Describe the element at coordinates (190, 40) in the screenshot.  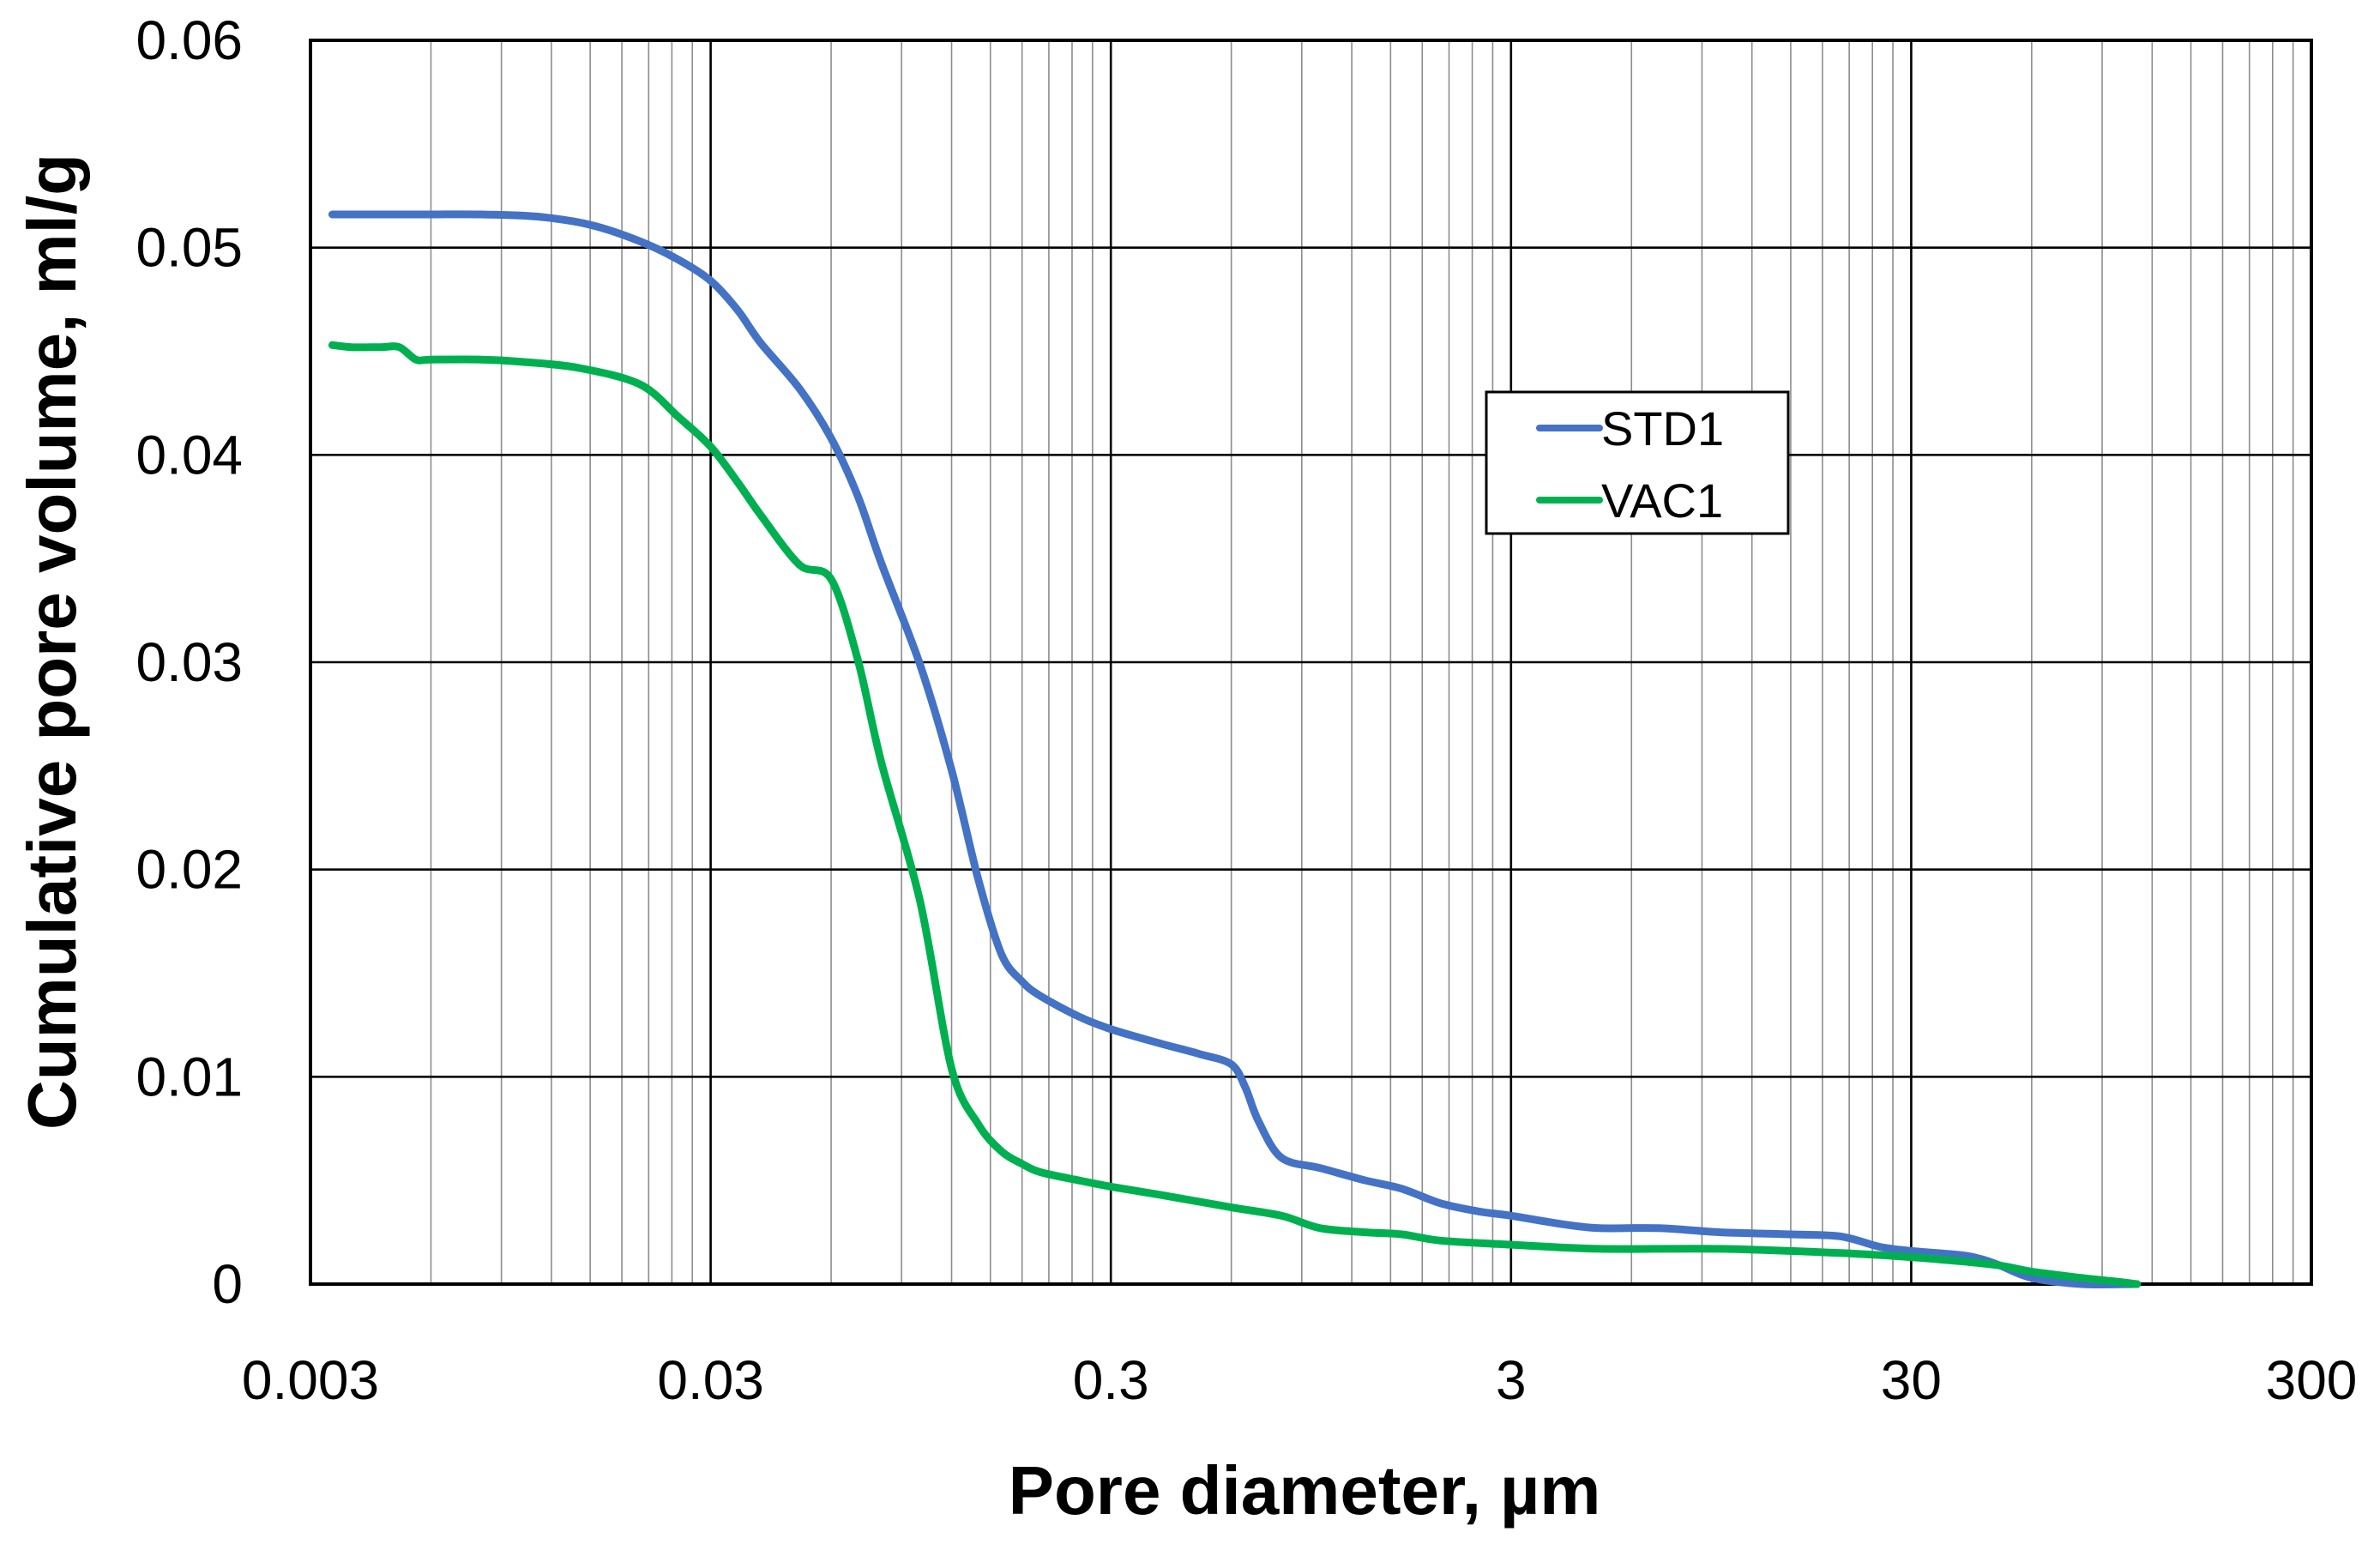
I see `y-tick-label: 0.06` at that location.